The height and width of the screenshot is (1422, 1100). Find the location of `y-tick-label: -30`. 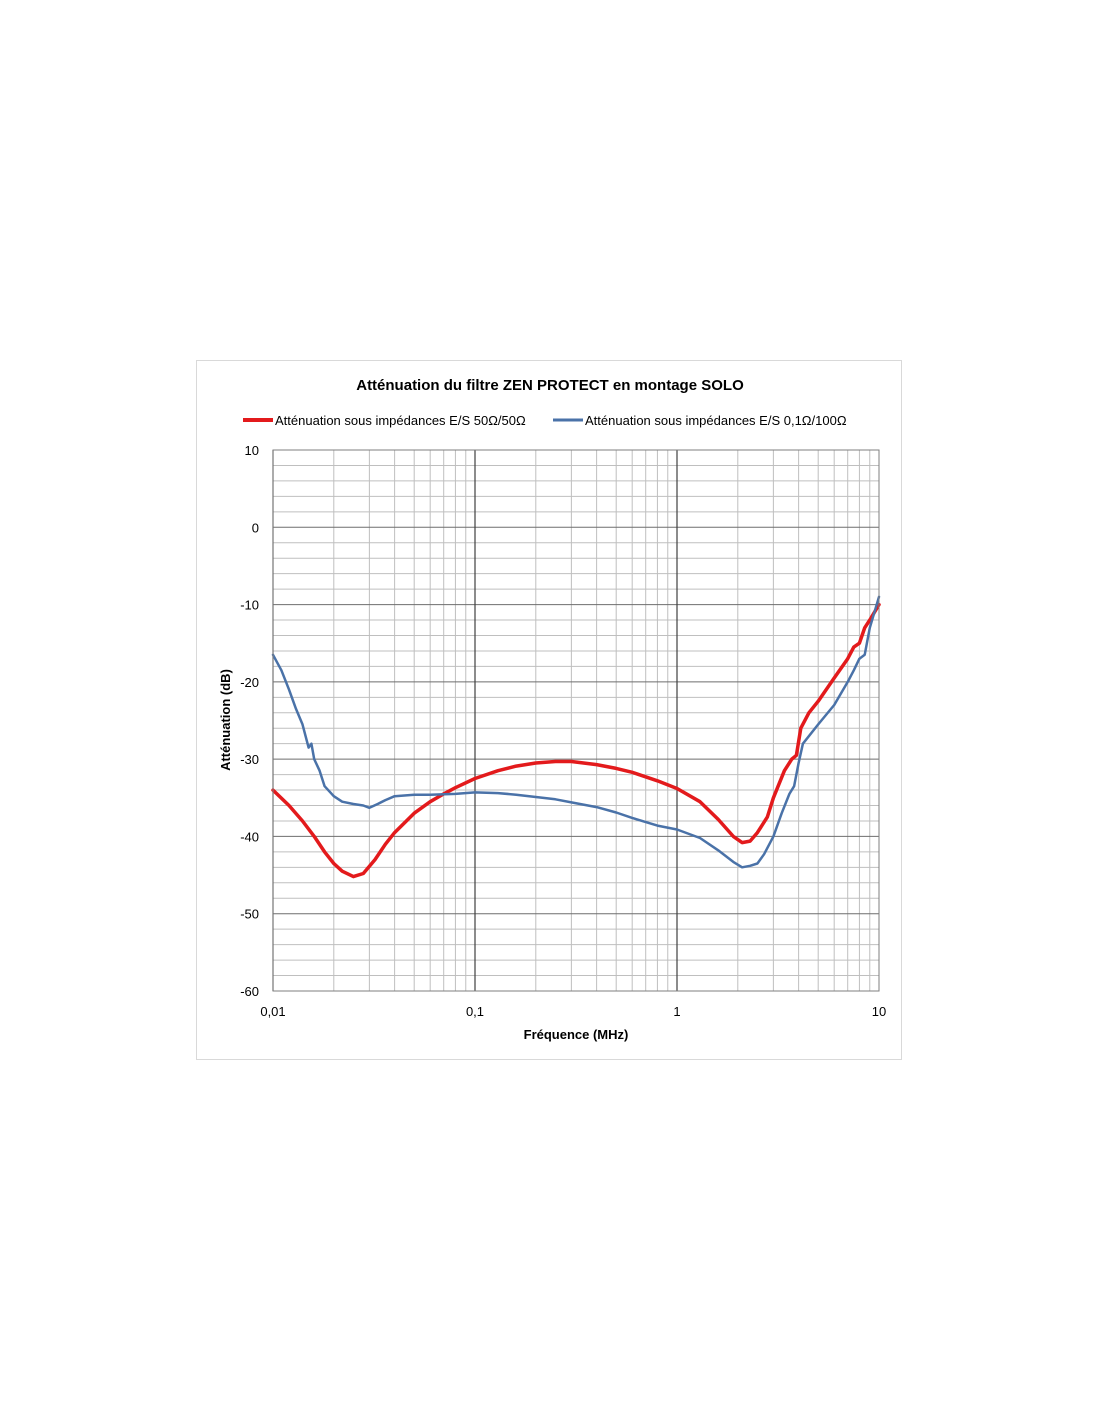

y-tick-label: -30 is located at coordinates (249, 759).